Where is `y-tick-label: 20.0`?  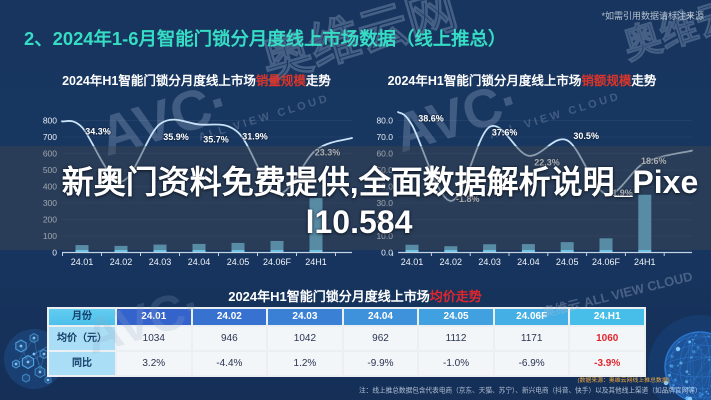
y-tick-label: 20.0 is located at coordinates (384, 220).